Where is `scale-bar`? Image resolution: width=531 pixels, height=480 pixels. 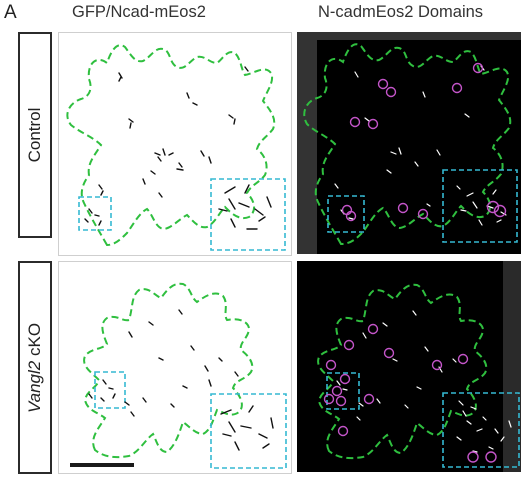 scale-bar is located at coordinates (102, 465).